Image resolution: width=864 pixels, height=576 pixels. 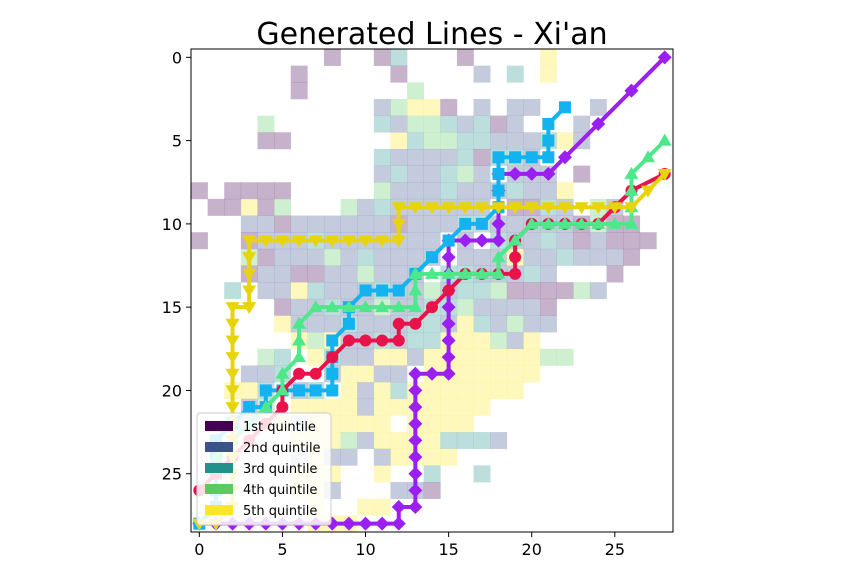 What do you see at coordinates (199, 549) in the screenshot?
I see `x-tick-label: 0` at bounding box center [199, 549].